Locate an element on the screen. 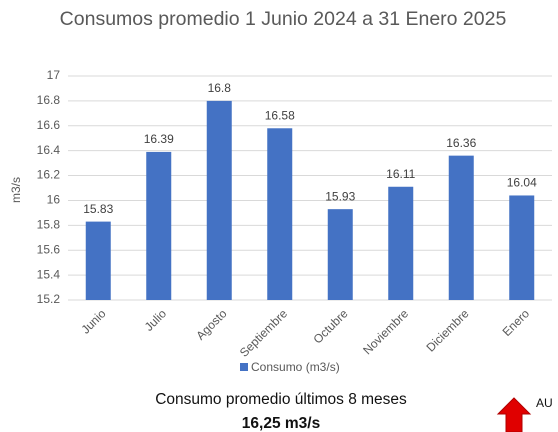  data-label: 16.11 is located at coordinates (400, 174).